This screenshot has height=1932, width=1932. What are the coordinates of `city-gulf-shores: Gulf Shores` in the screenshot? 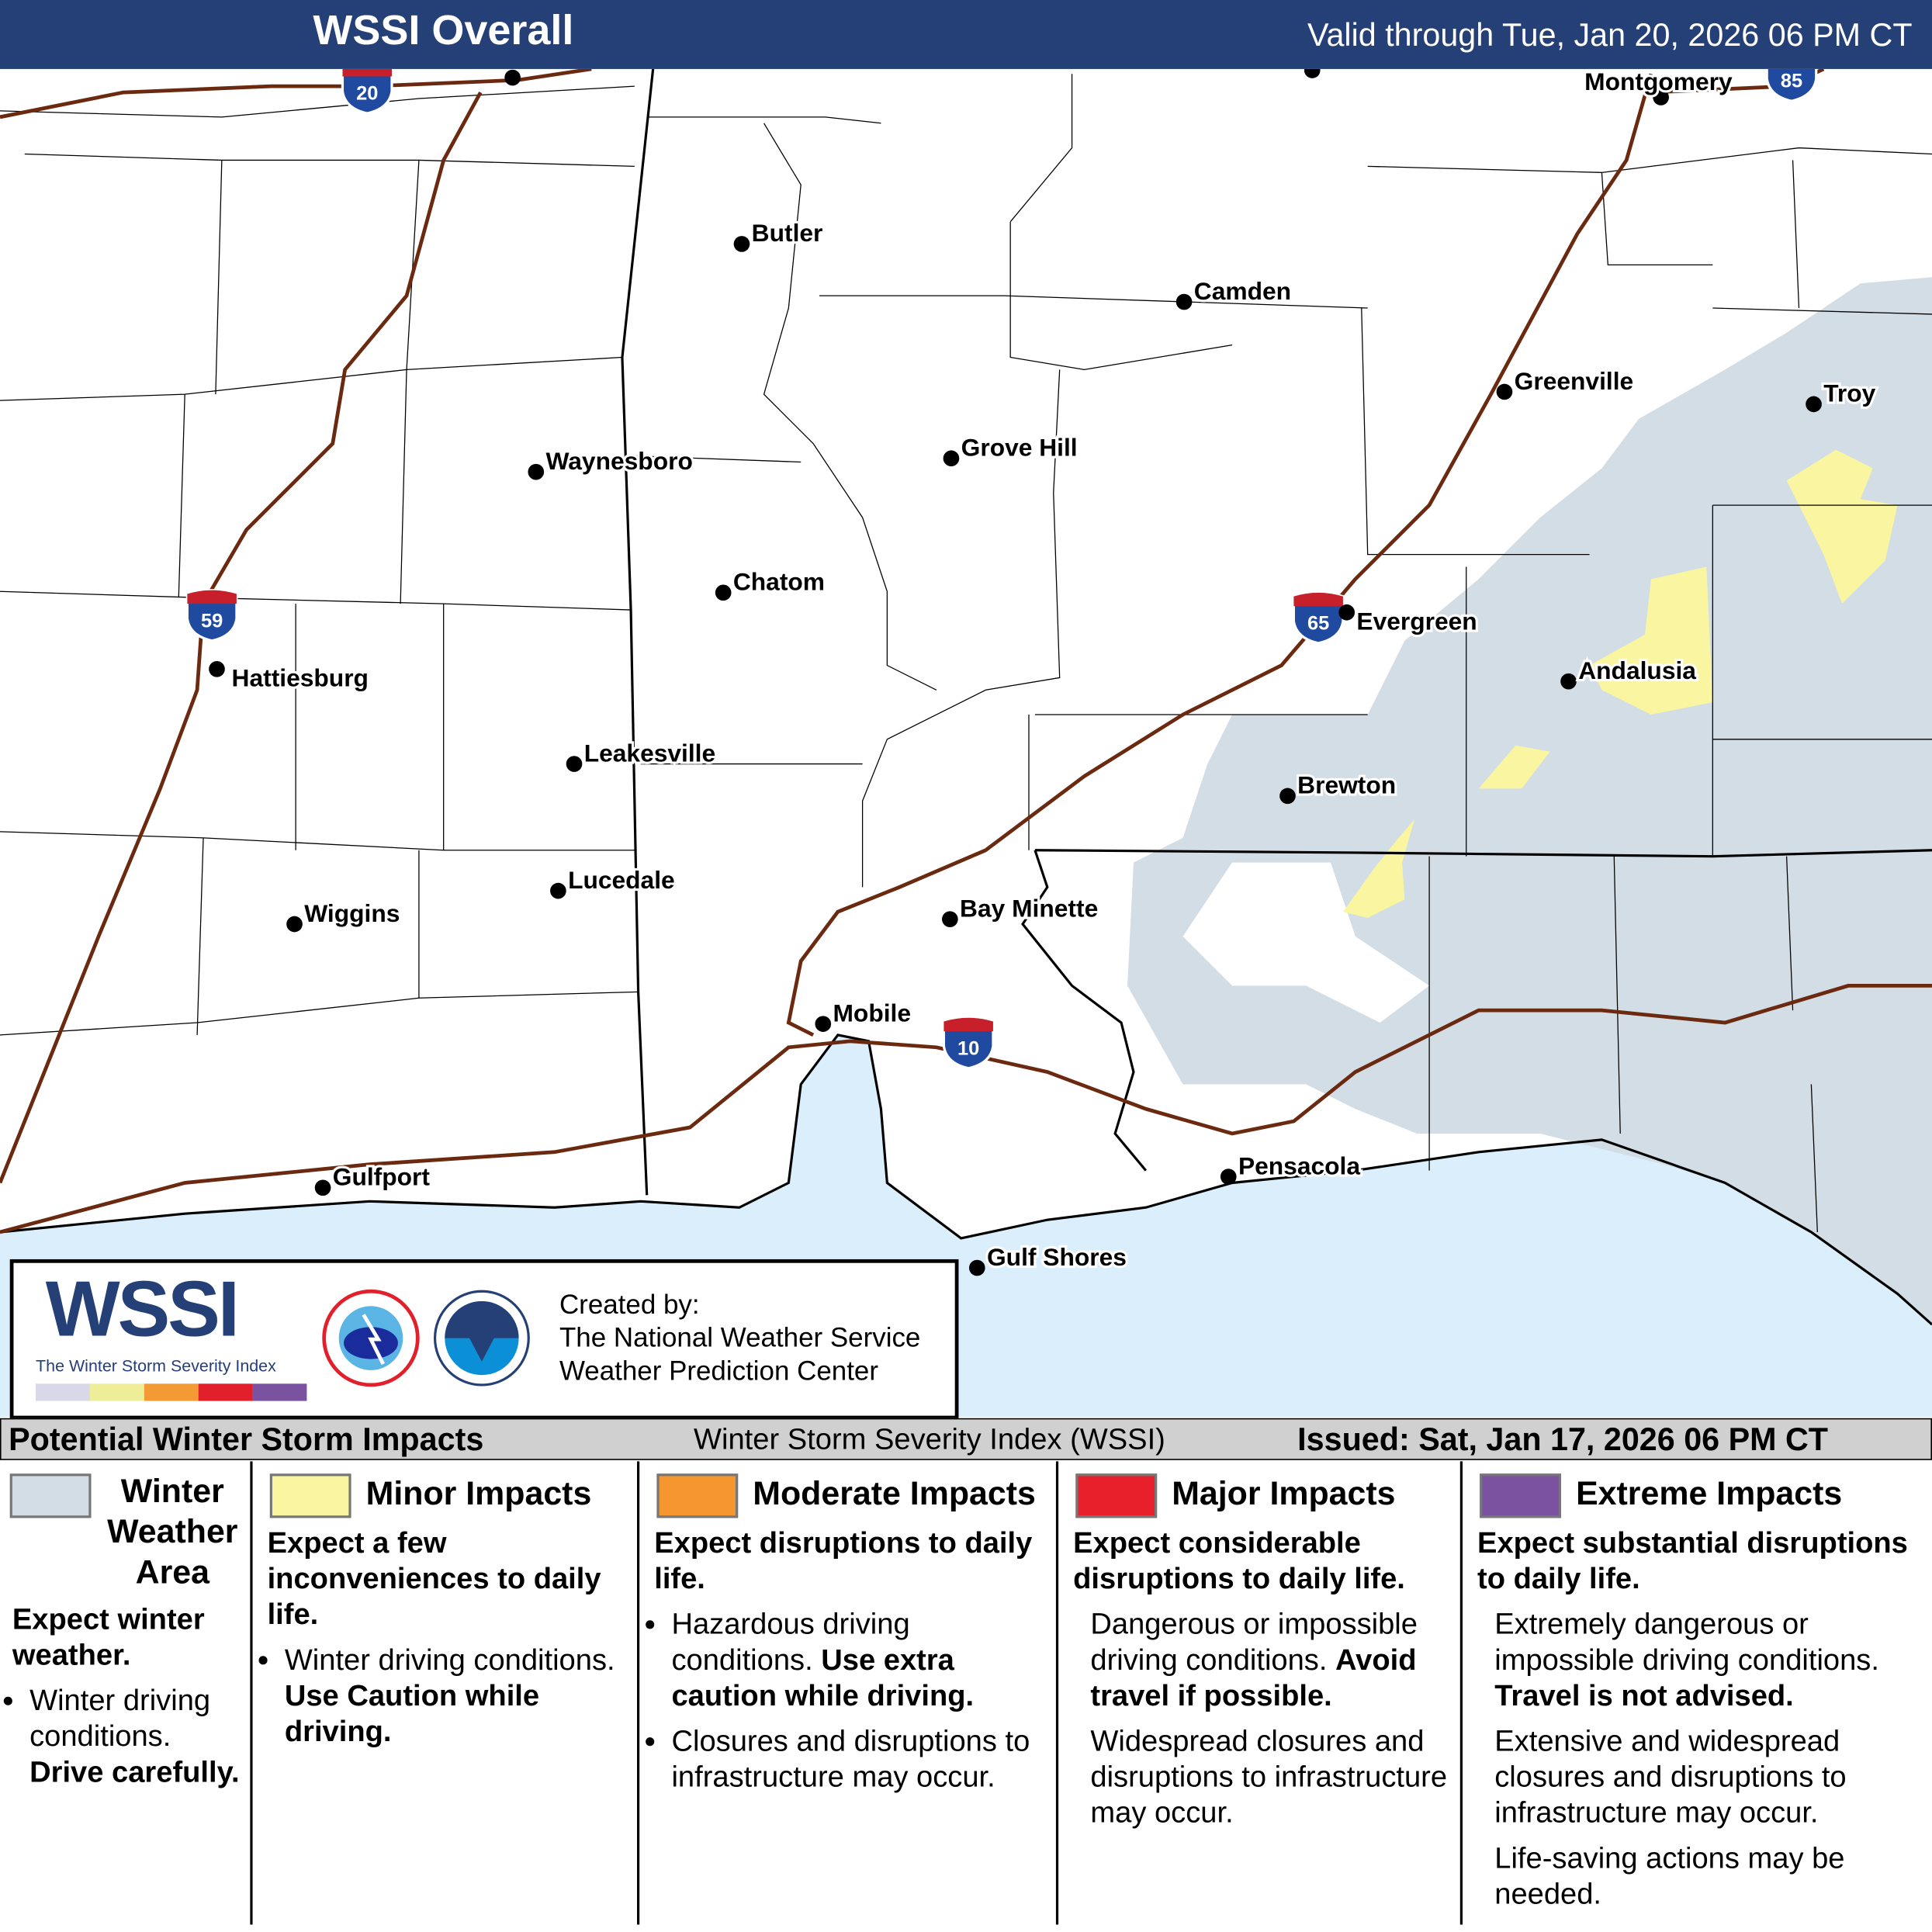 It's located at (1048, 1258).